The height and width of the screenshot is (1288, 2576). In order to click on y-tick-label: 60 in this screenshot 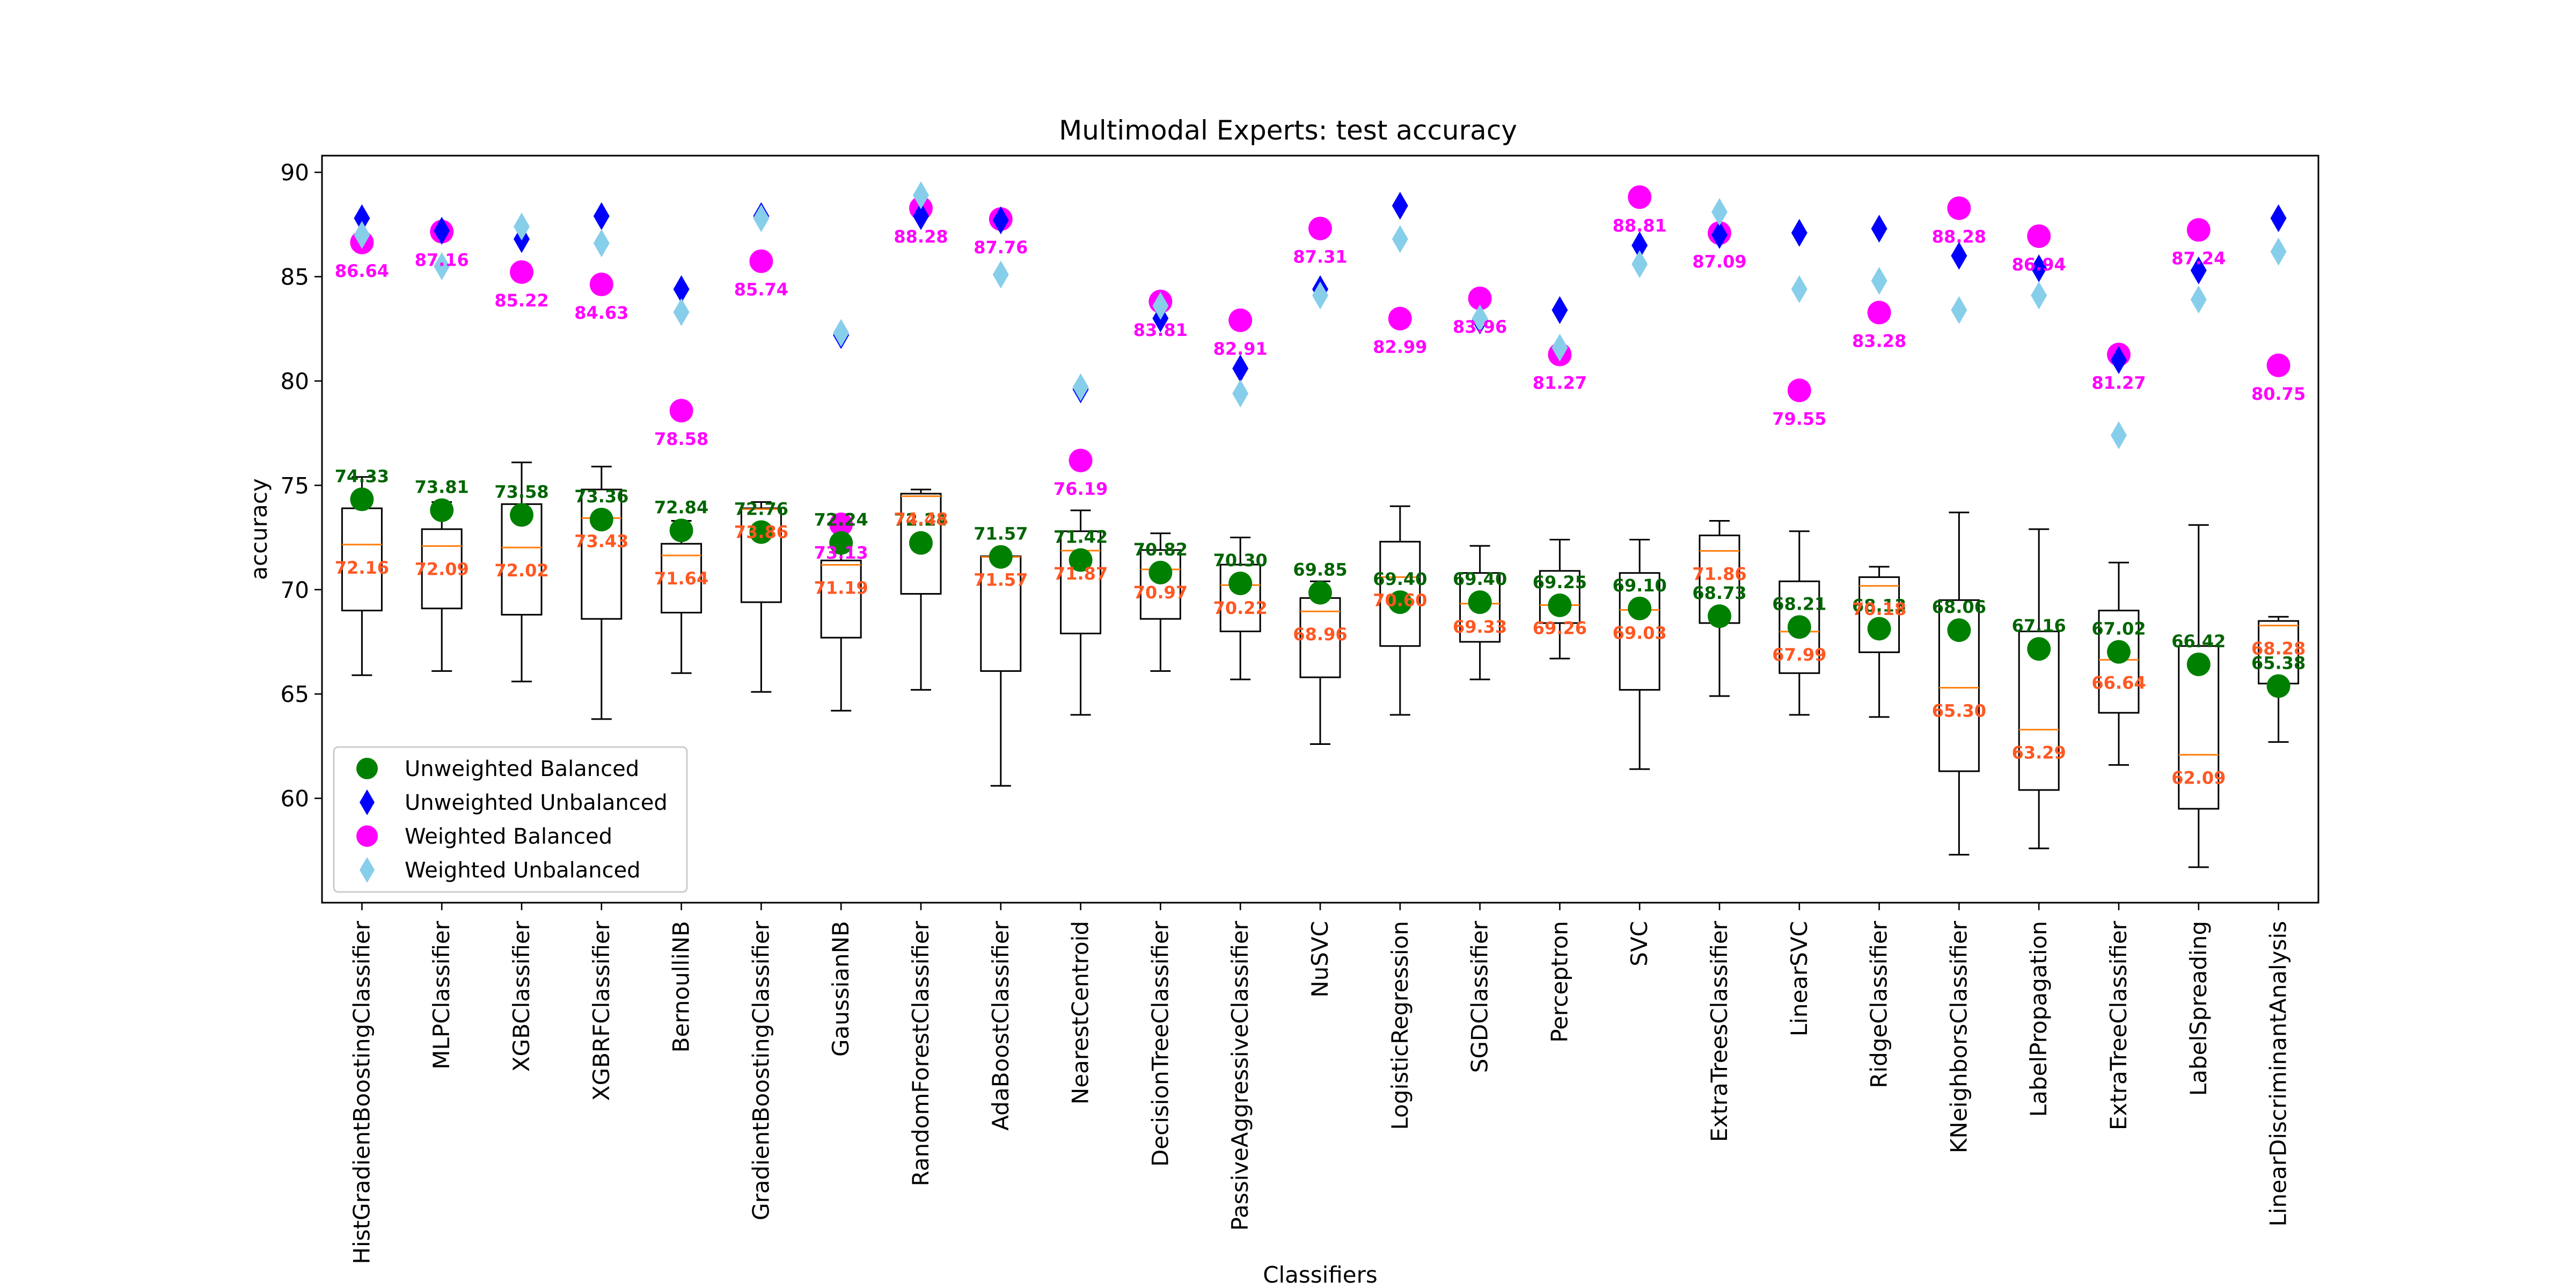, I will do `click(295, 799)`.